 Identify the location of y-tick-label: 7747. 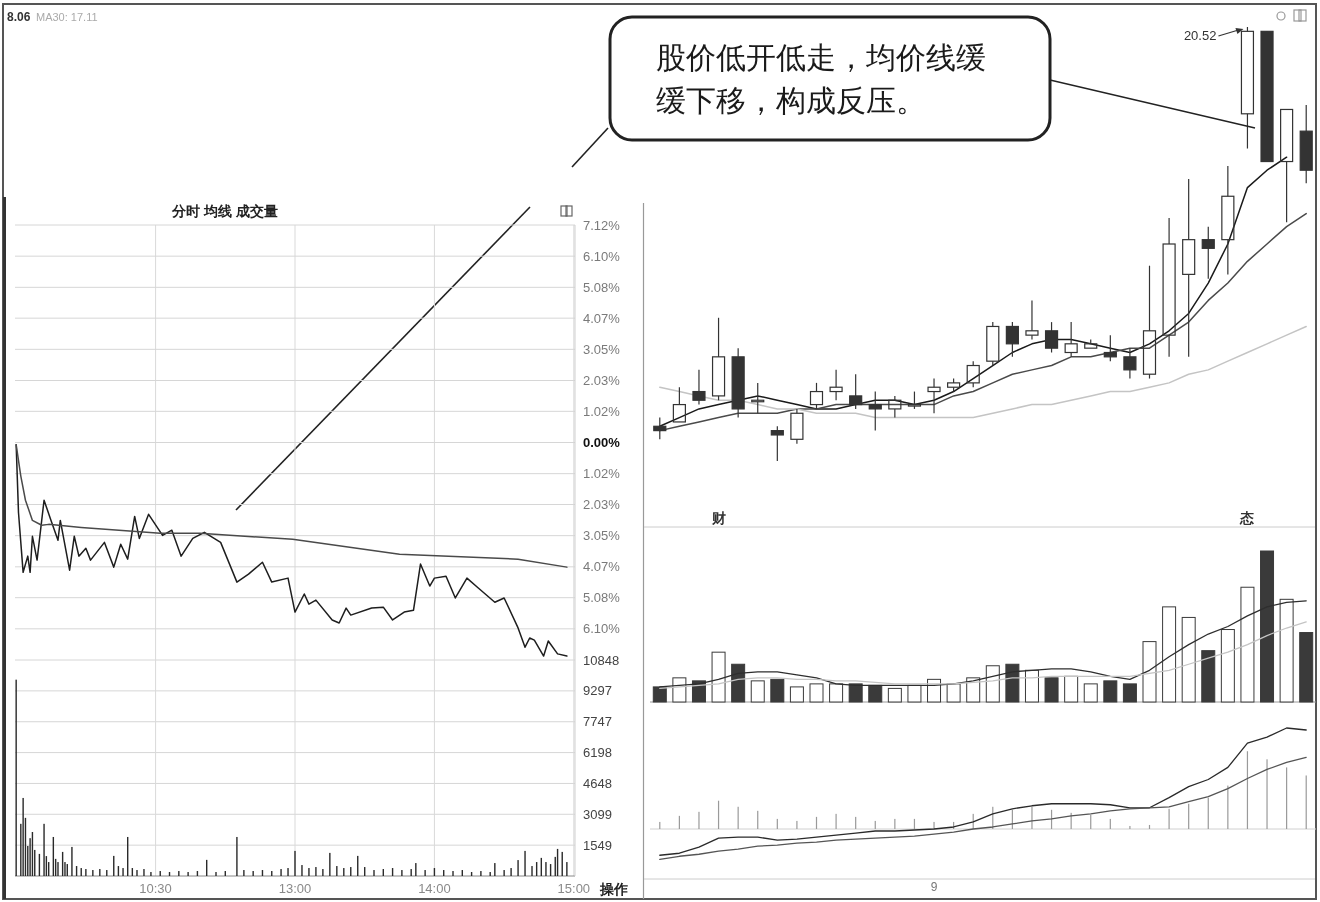
(597, 722).